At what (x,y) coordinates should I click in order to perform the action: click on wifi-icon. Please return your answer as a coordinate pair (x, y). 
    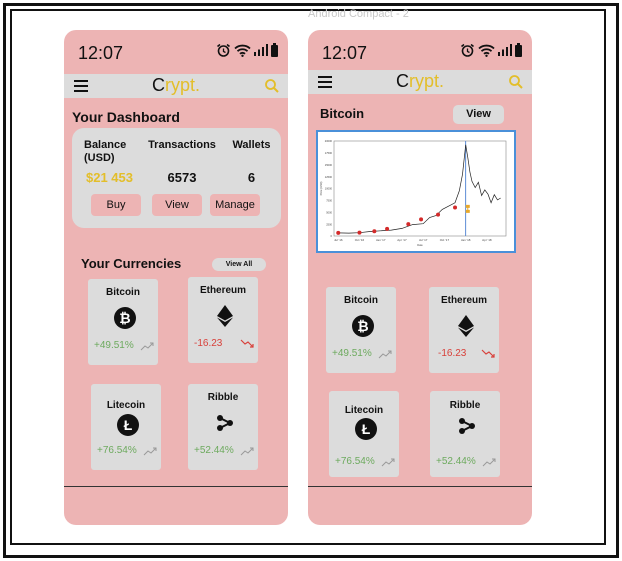
    Looking at the image, I should click on (242, 50).